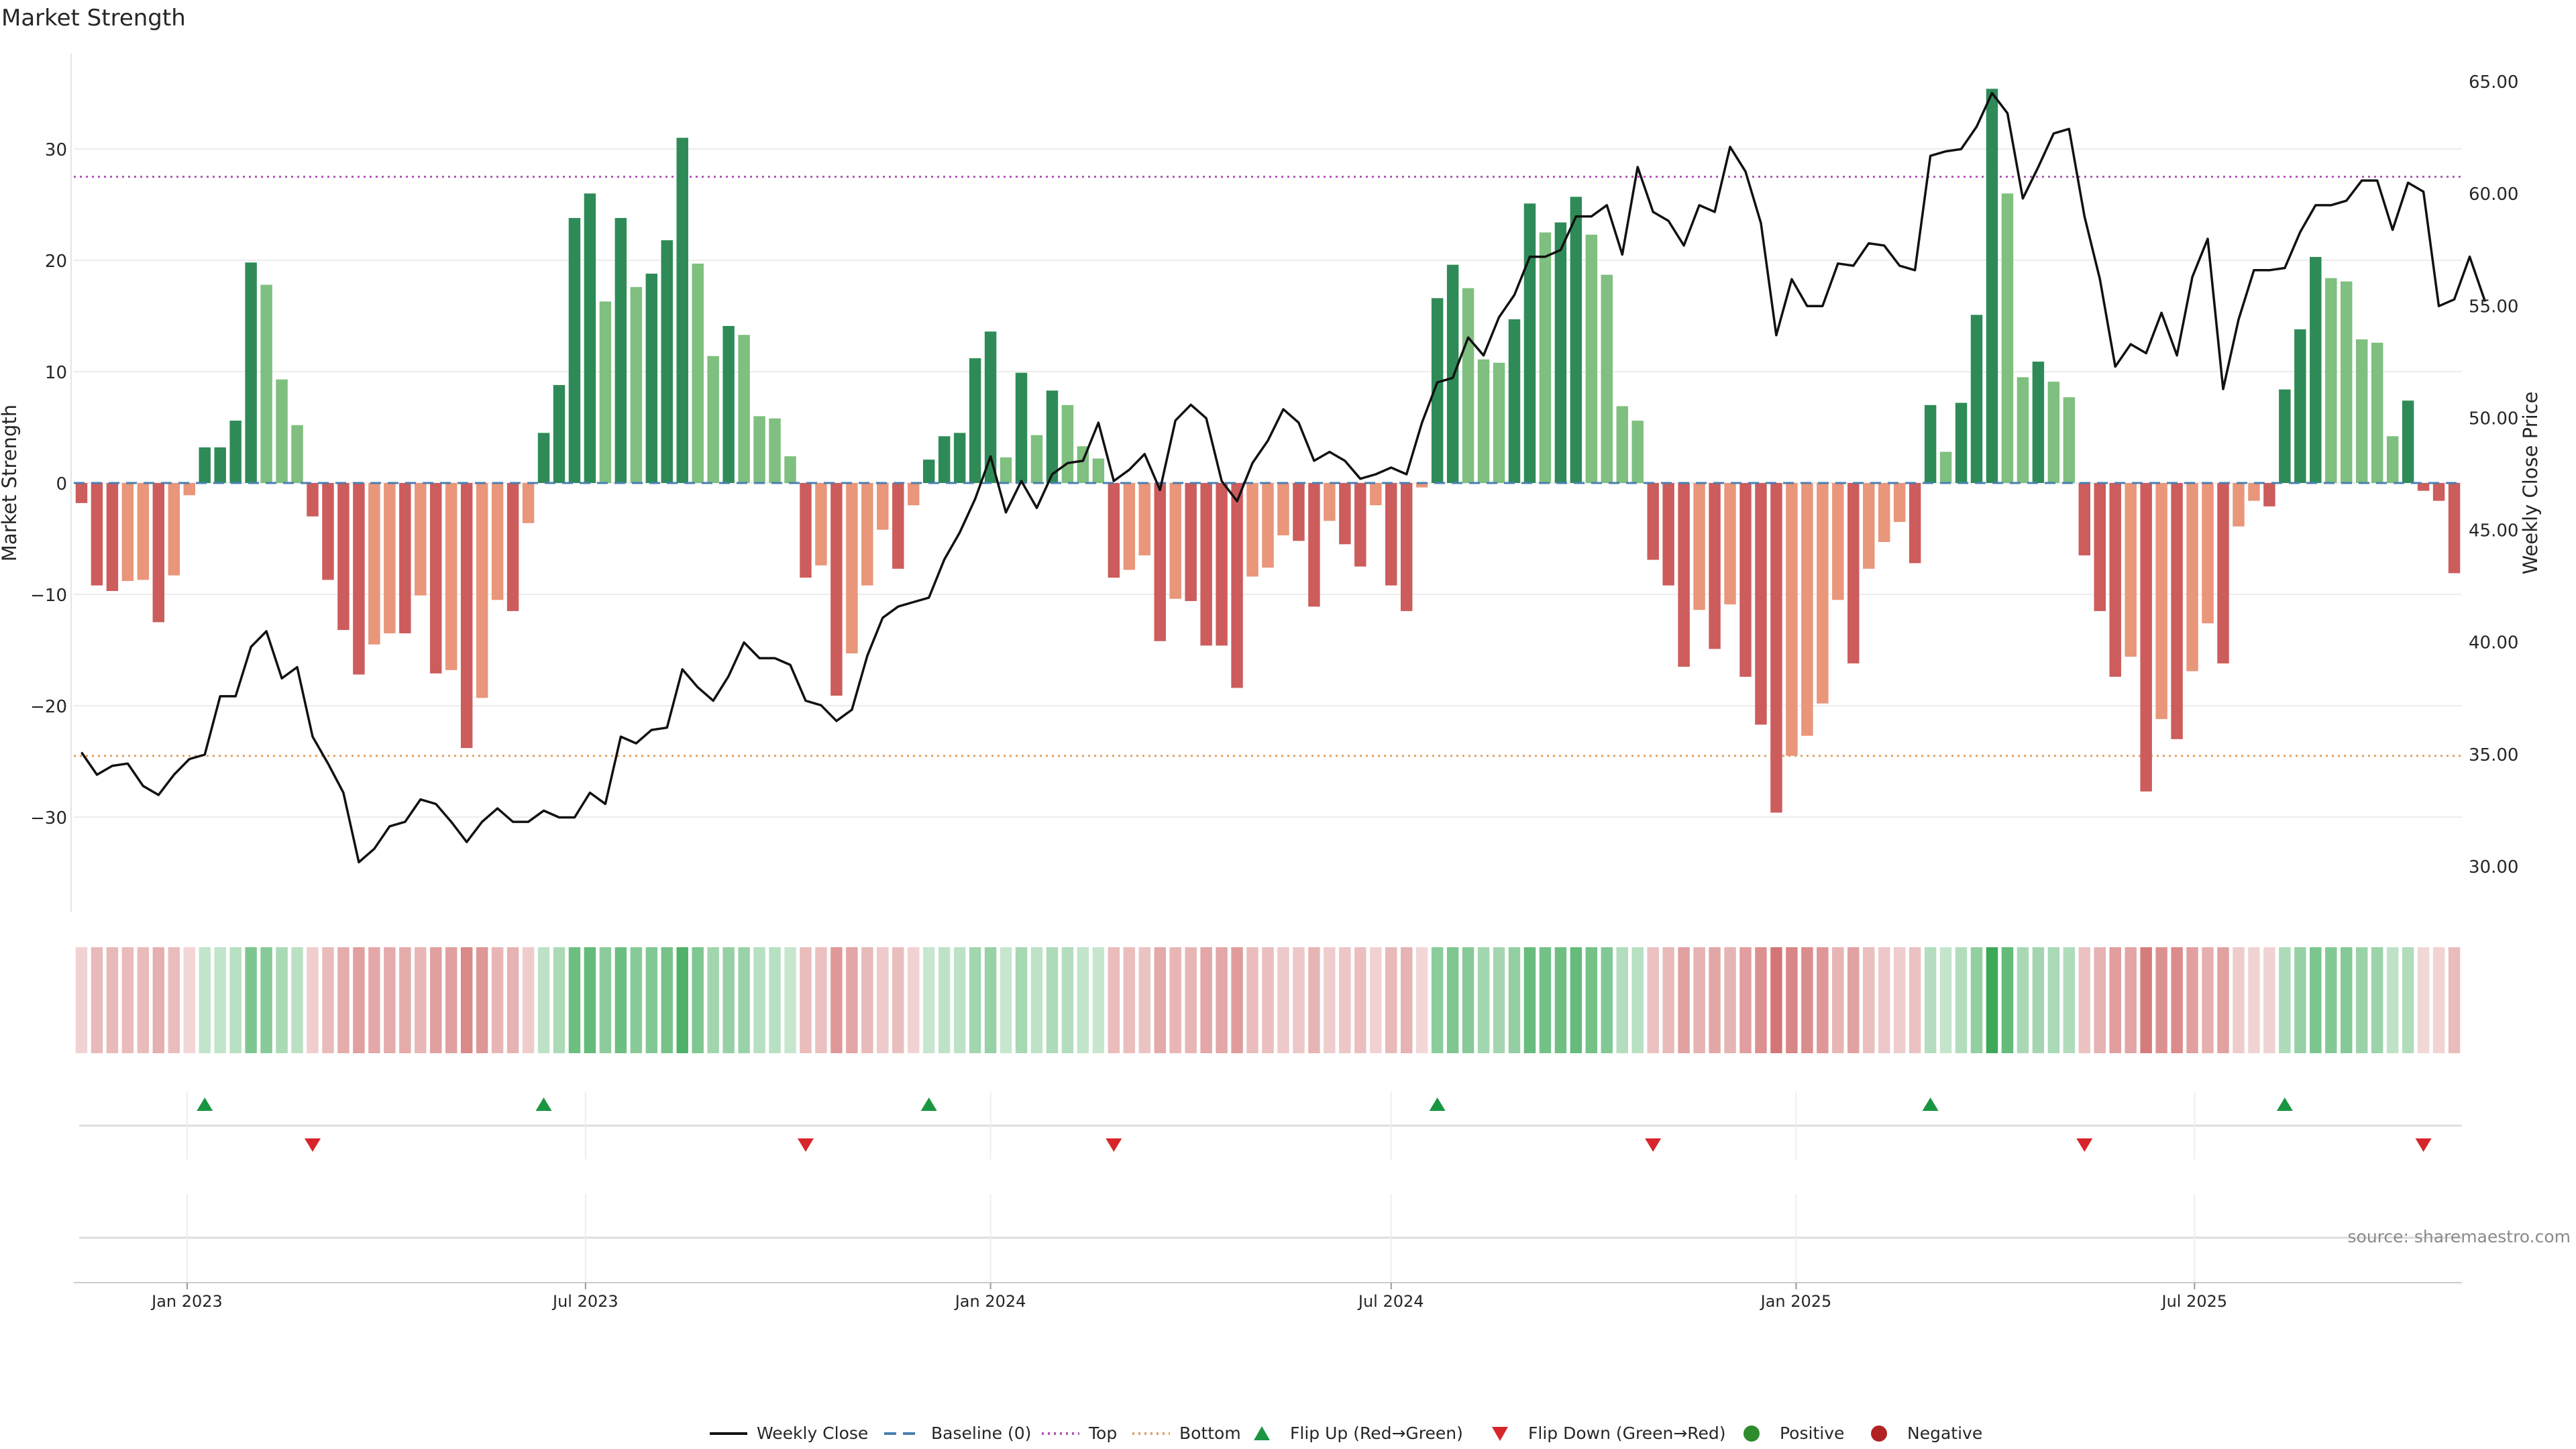  I want to click on legend-item-top: Top, so click(1079, 1433).